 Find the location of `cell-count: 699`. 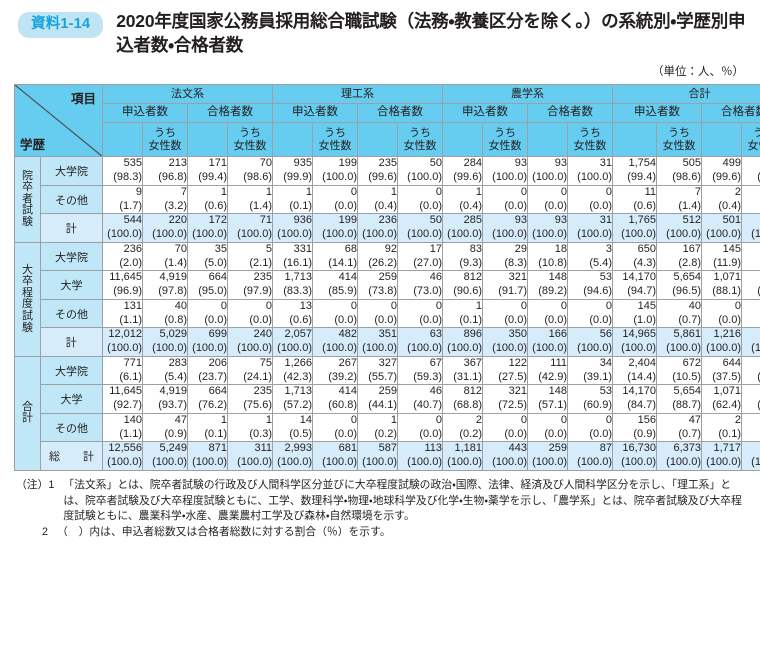

cell-count: 699 is located at coordinates (218, 334).